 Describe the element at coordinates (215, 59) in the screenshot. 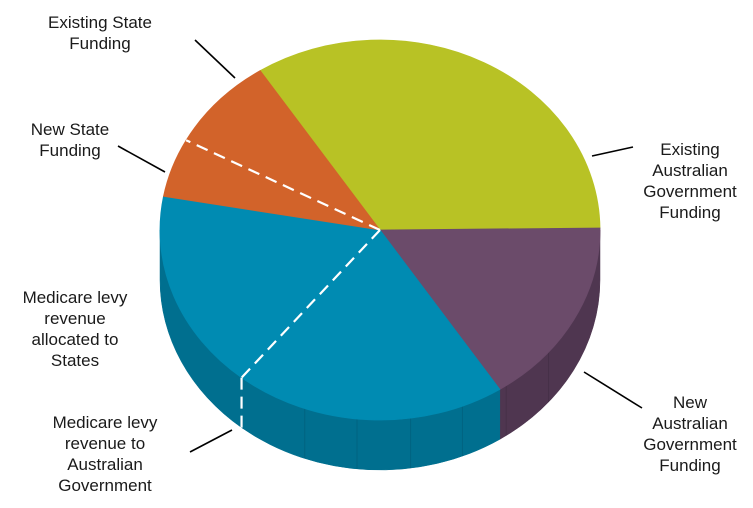

I see `leader-existing-state-funding` at that location.